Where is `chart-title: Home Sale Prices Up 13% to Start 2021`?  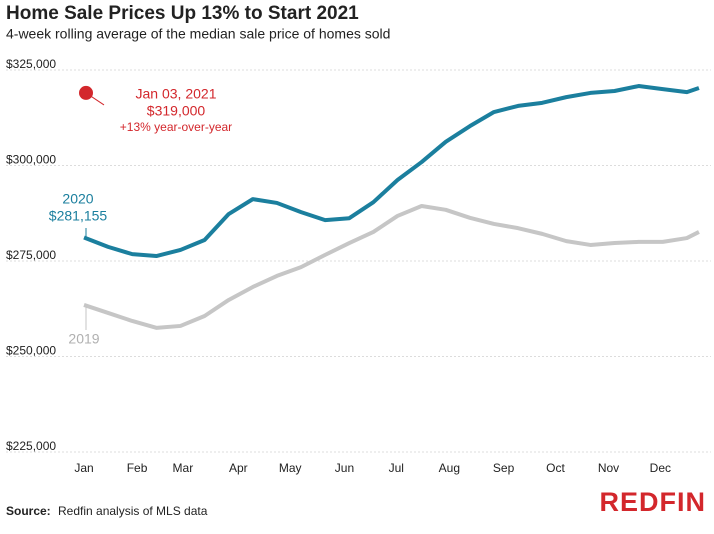
chart-title: Home Sale Prices Up 13% to Start 2021 is located at coordinates (182, 13).